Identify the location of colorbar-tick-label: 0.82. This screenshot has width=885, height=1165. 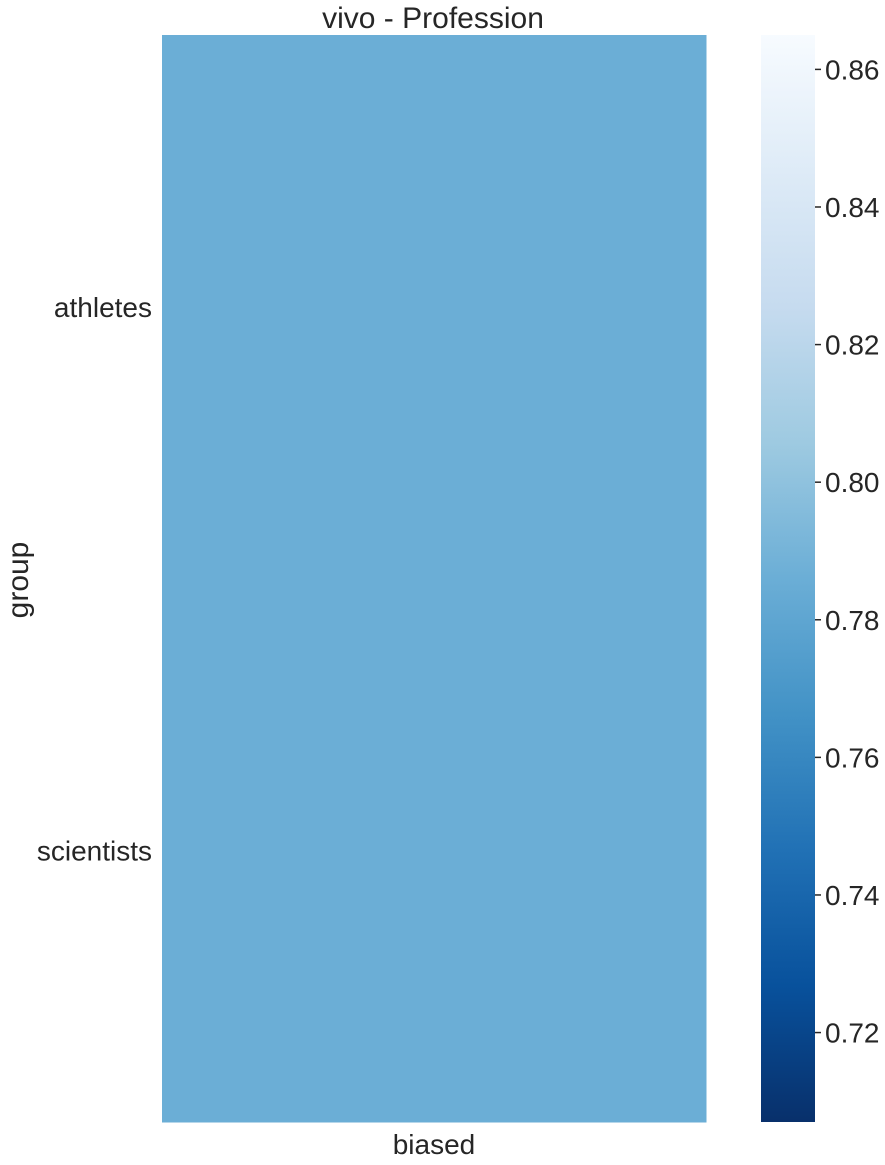
(852, 345).